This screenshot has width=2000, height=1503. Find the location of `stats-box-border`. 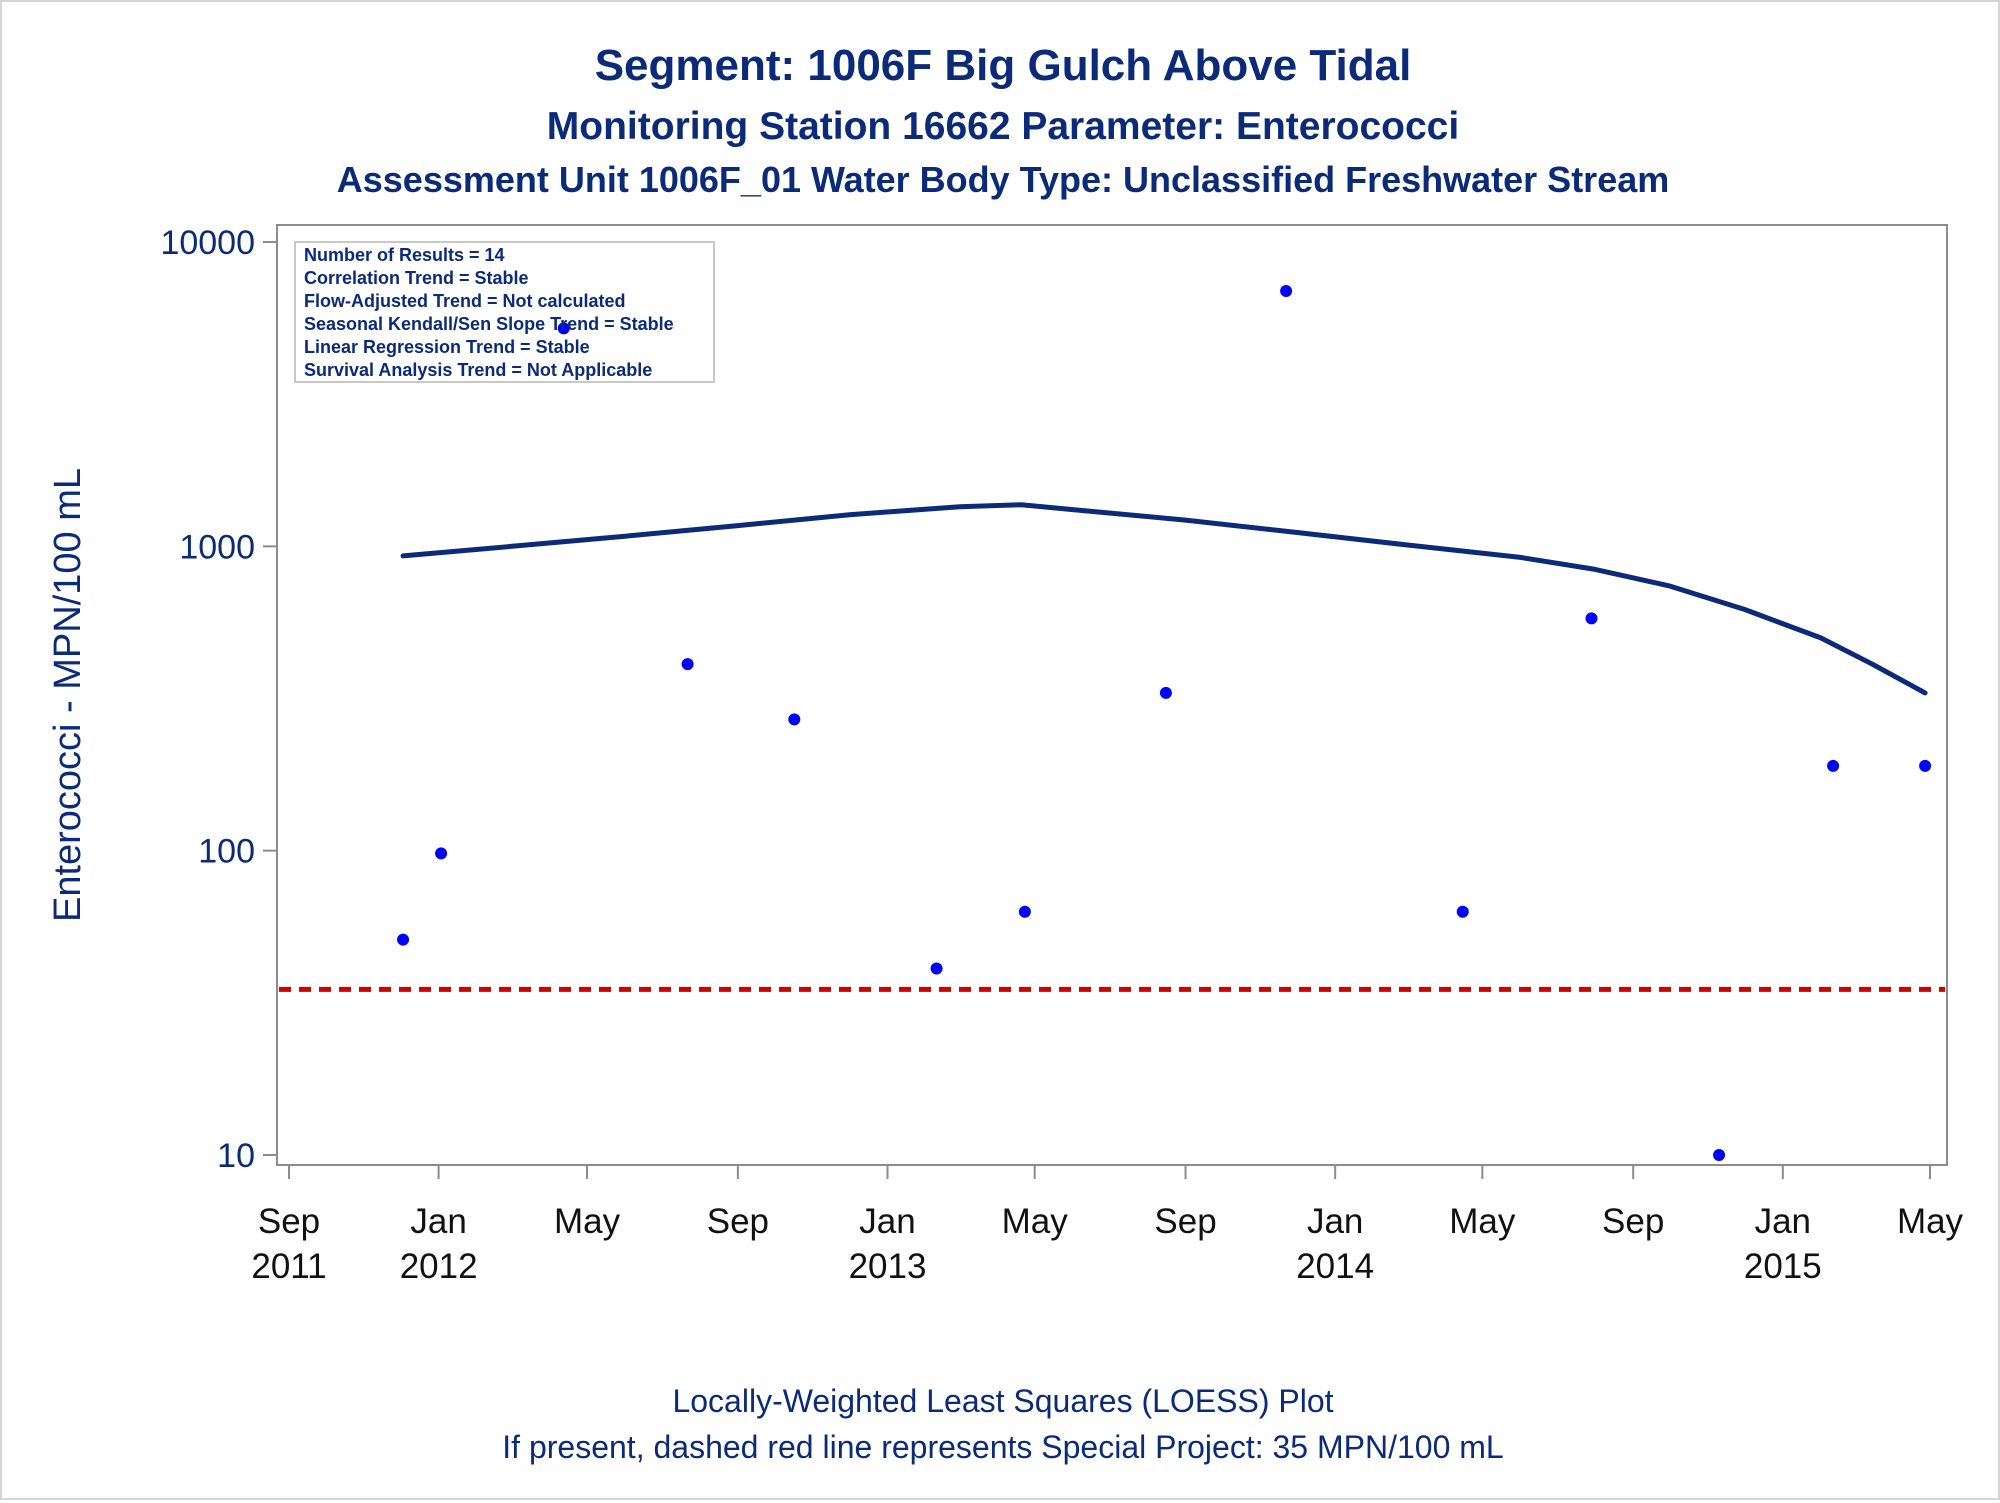

stats-box-border is located at coordinates (504, 312).